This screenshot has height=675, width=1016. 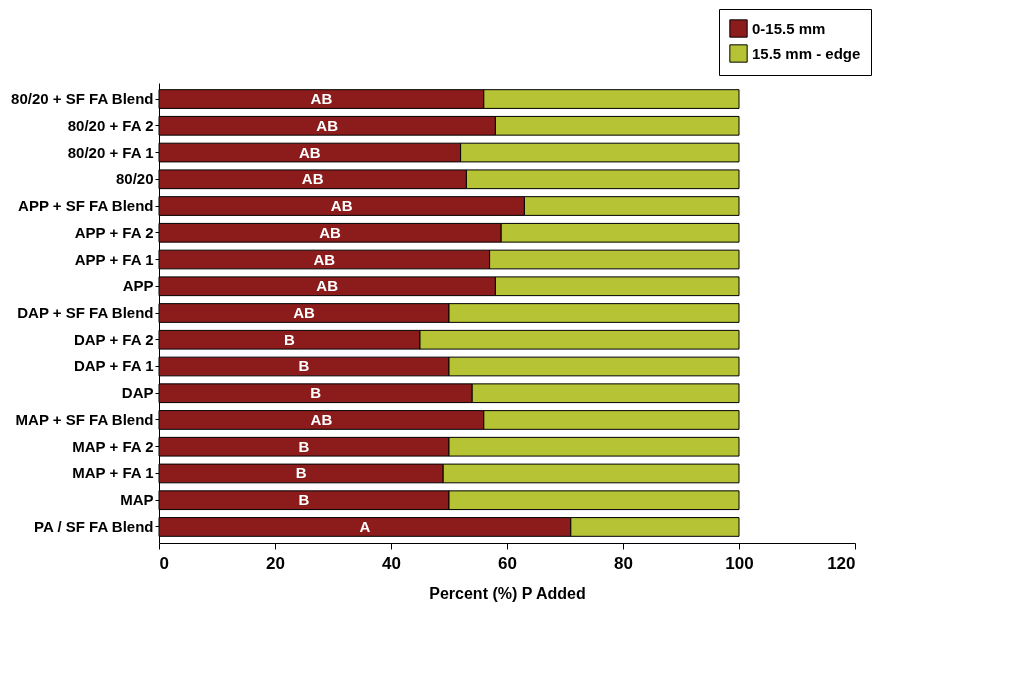 What do you see at coordinates (365, 526) in the screenshot?
I see `data-label: A` at bounding box center [365, 526].